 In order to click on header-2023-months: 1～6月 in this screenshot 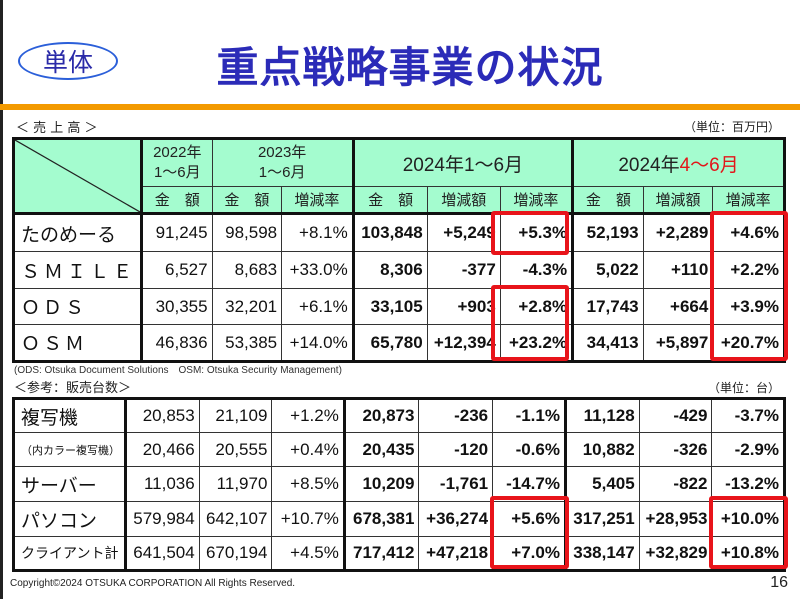, I will do `click(282, 172)`.